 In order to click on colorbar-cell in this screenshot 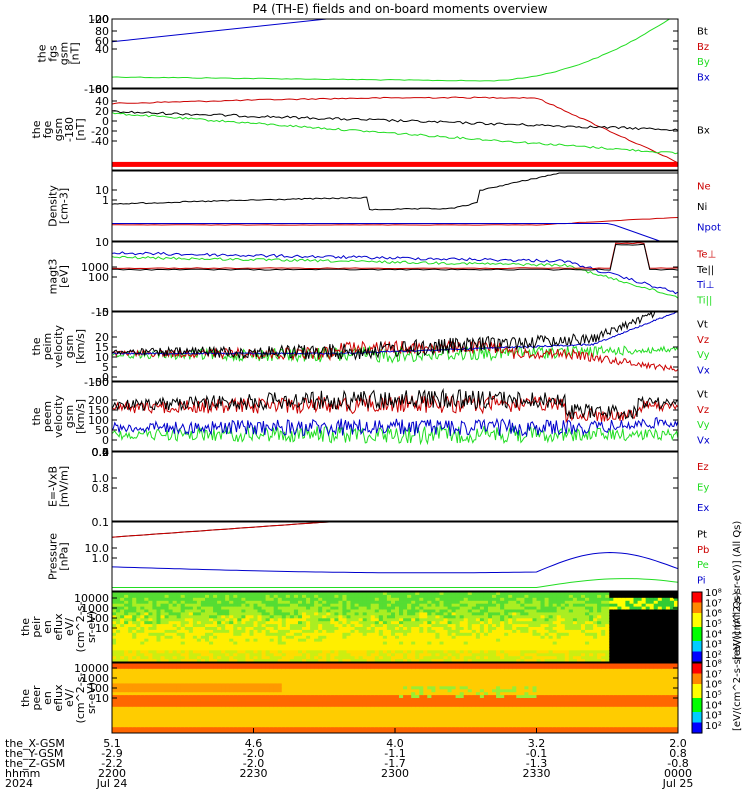, I will do `click(697, 621)`.